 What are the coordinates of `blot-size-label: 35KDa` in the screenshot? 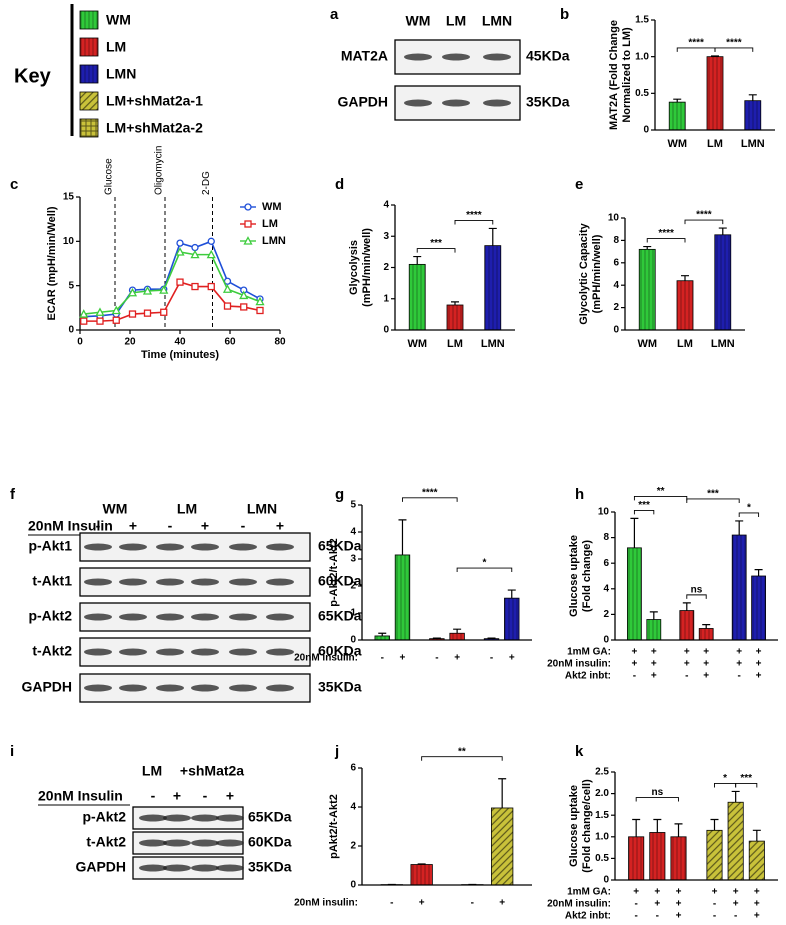 It's located at (270, 867).